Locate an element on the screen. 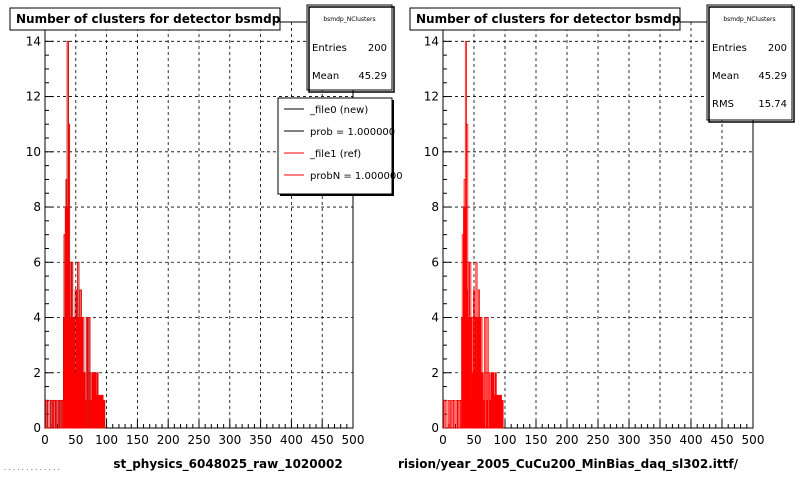 The width and height of the screenshot is (800, 480). stats-label: RMS is located at coordinates (723, 104).